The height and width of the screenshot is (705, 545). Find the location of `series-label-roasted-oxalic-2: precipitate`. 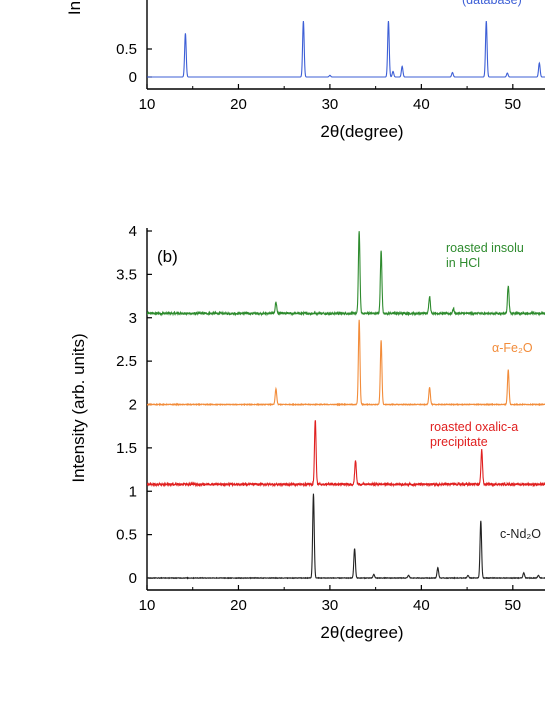

series-label-roasted-oxalic-2: precipitate is located at coordinates (459, 442).